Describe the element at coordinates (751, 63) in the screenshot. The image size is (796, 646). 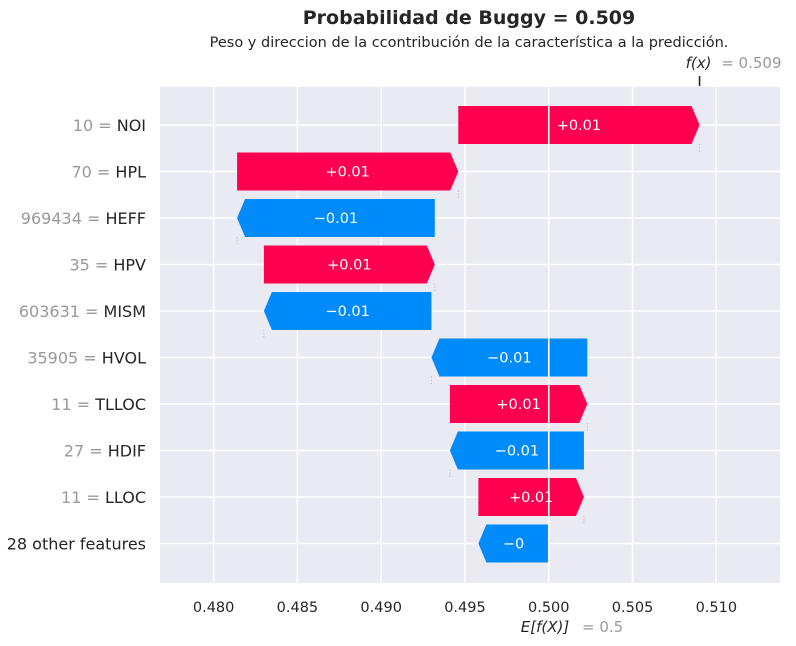
I see `prediction-value: = 0.509` at that location.